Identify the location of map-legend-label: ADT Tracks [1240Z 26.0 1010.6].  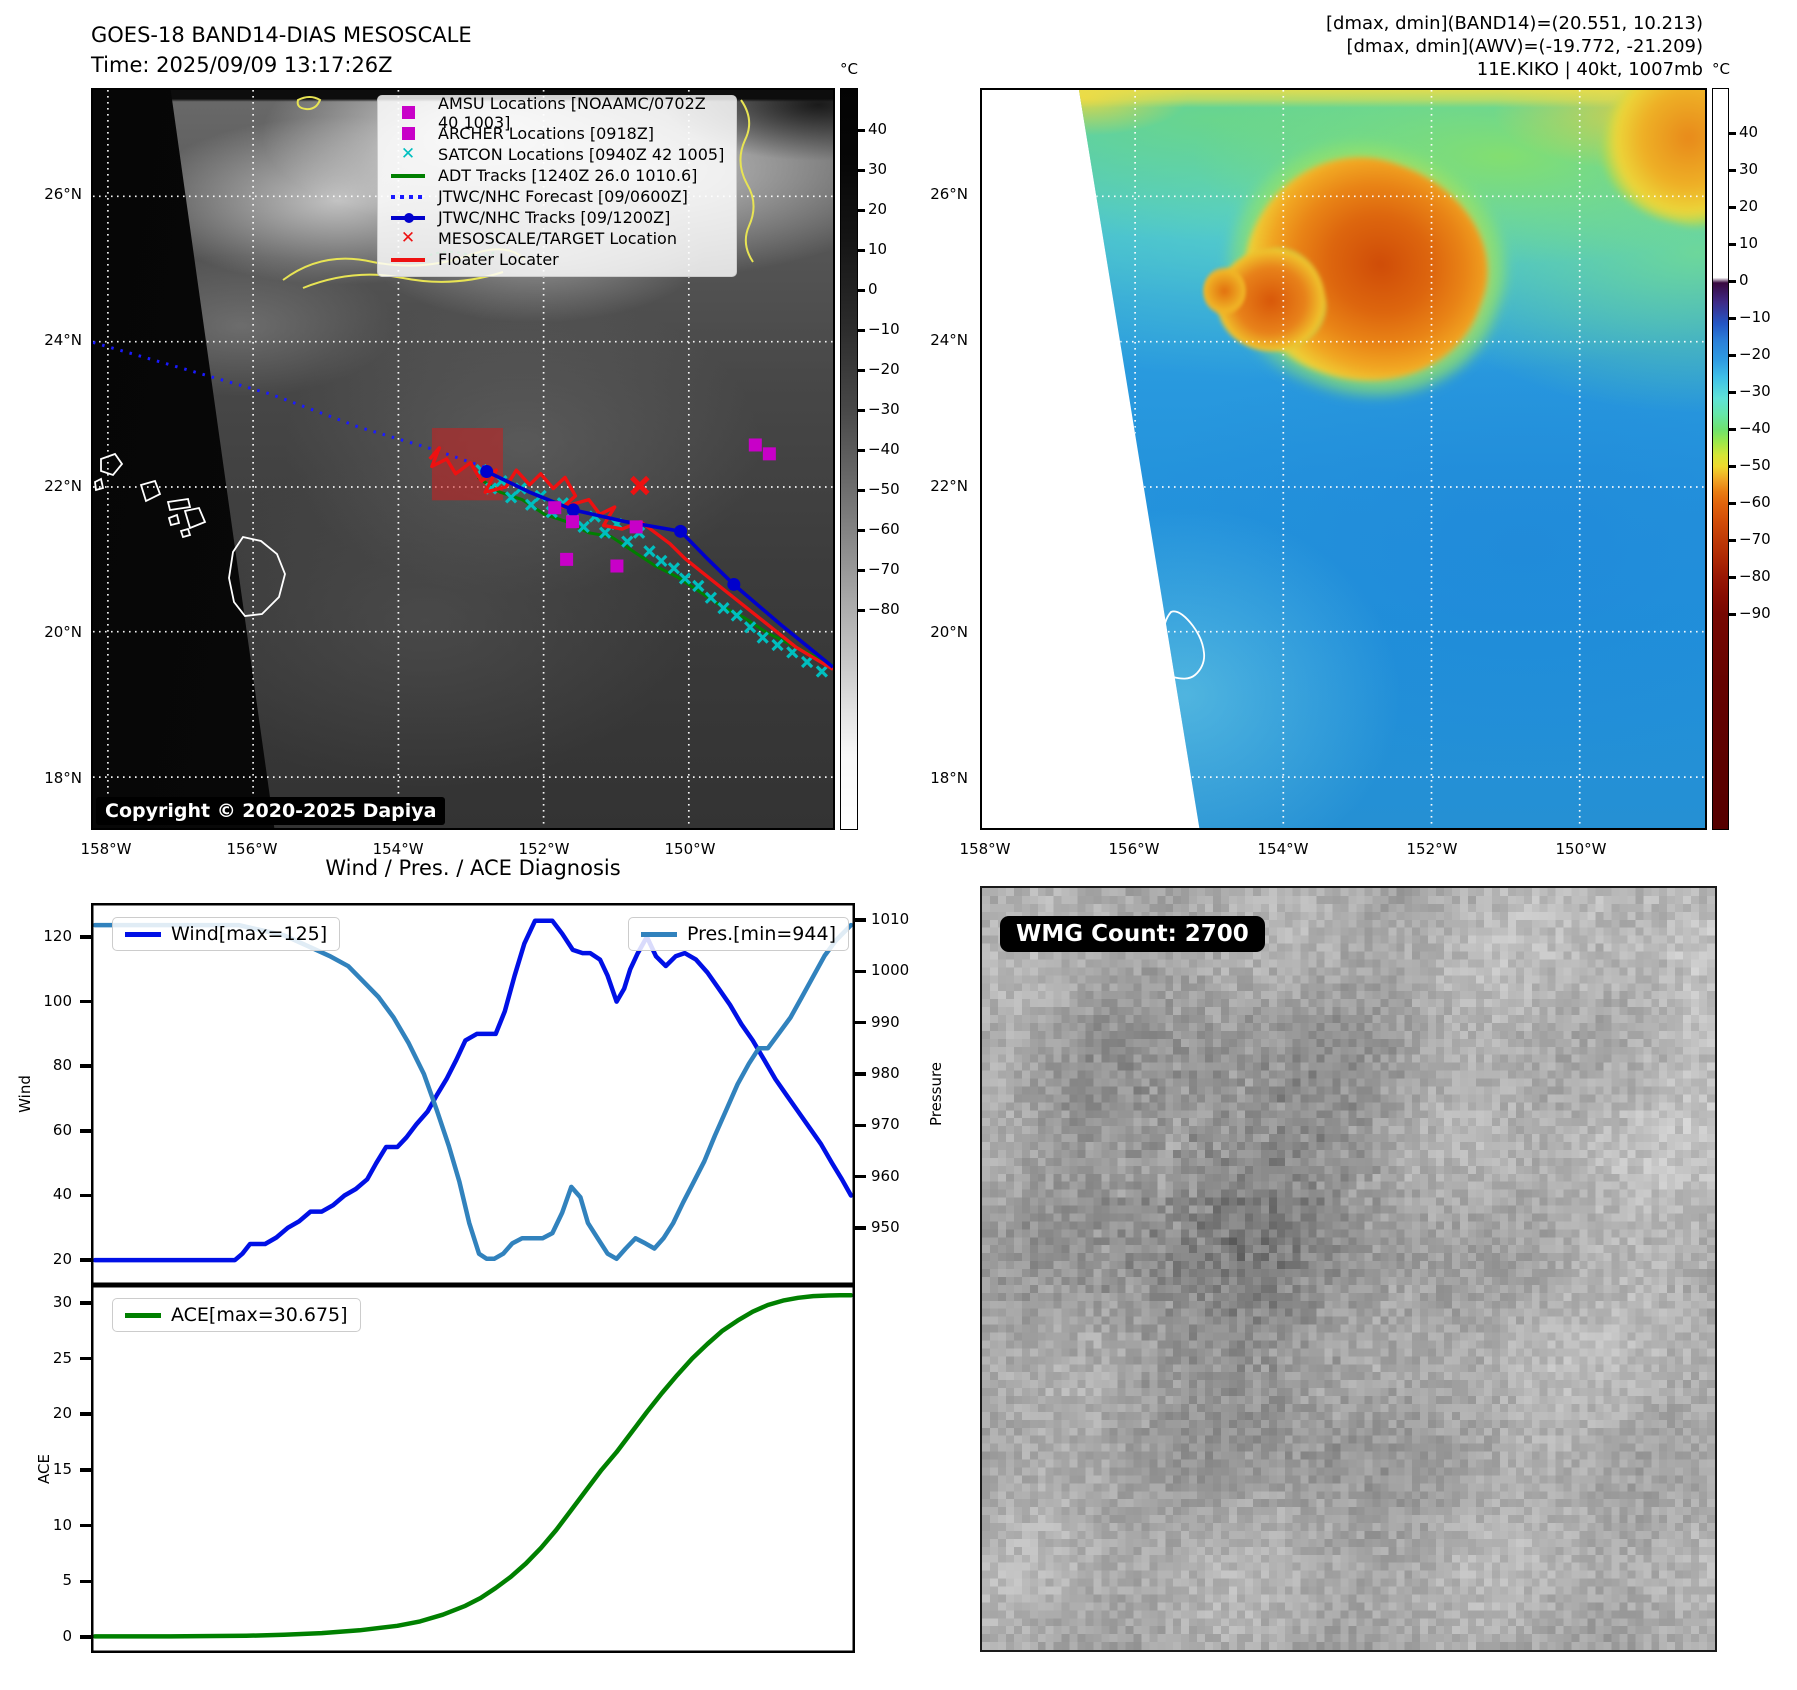
(568, 175).